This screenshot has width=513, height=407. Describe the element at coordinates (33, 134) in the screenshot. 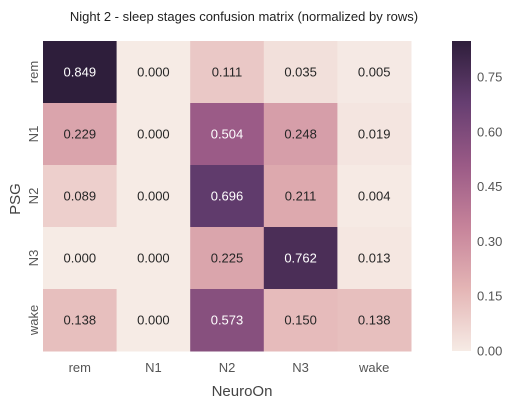

I see `y-tick-label: N1` at that location.